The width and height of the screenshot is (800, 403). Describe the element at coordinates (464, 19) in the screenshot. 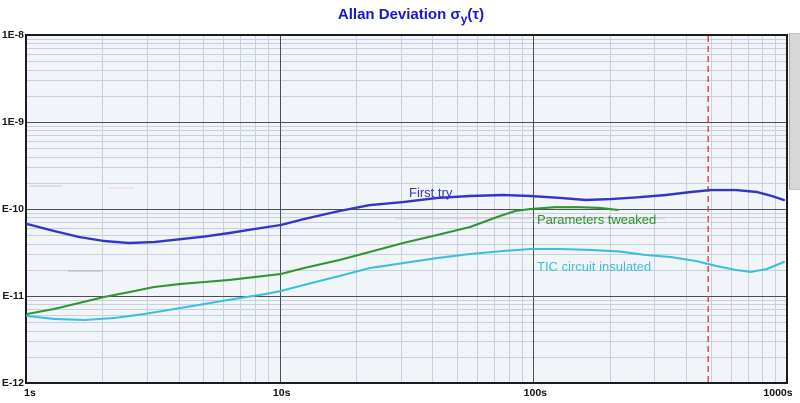

I see `chart-title-subscript: y` at that location.